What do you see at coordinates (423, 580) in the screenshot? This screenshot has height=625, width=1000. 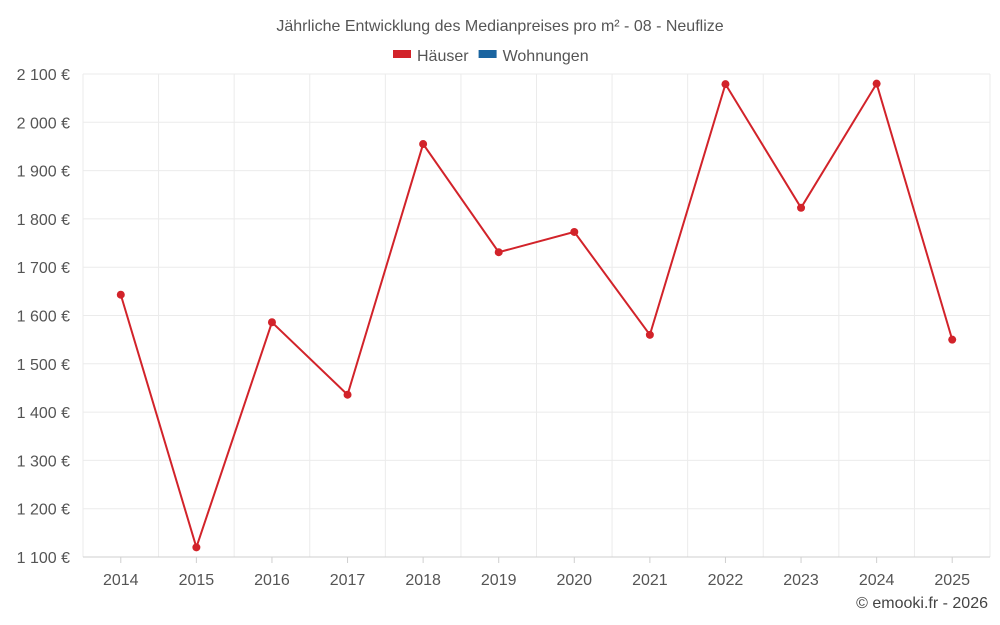 I see `x-tick-label: 2018` at bounding box center [423, 580].